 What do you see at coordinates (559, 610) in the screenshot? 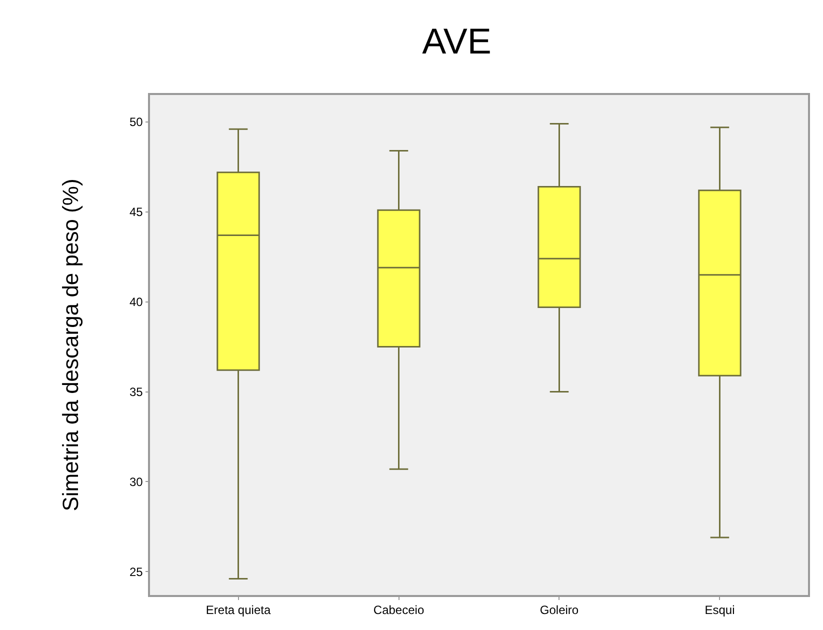
I see `x-tick-label: Goleiro` at bounding box center [559, 610].